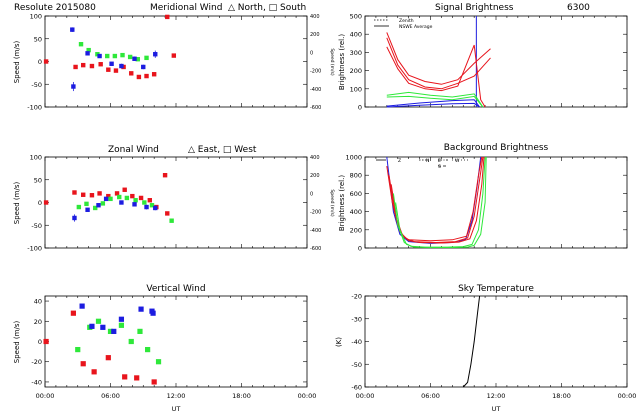 This screenshot has width=640, height=420. I want to click on vertical-data-points, so click(102, 344).